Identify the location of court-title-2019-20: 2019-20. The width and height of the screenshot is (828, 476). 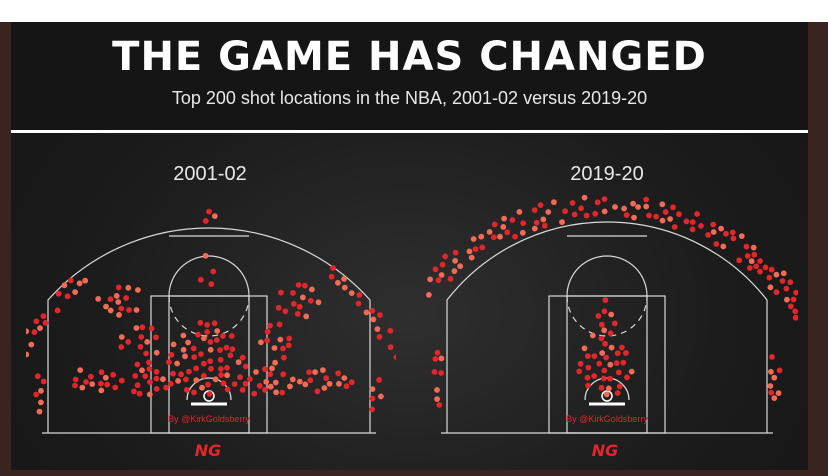
(606, 174).